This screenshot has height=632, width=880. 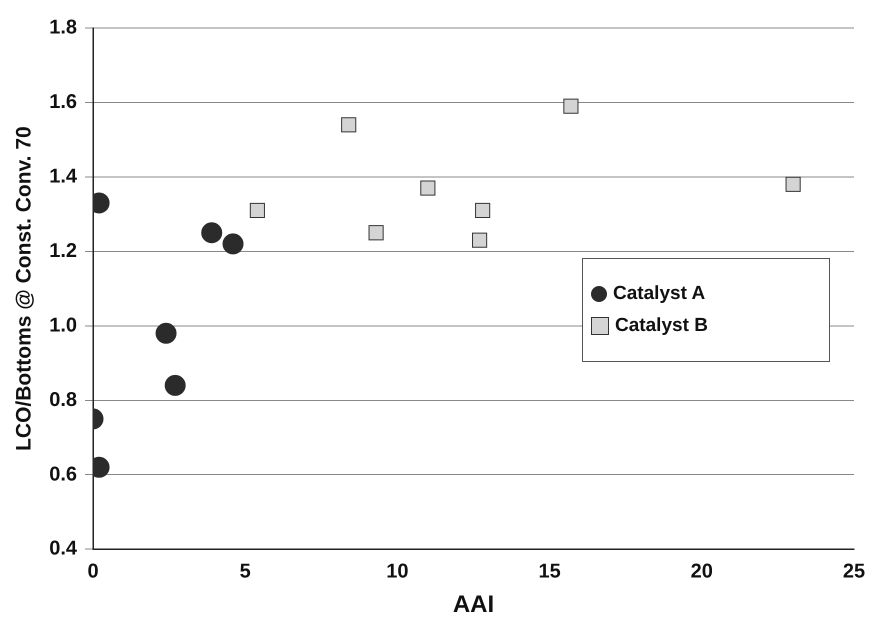 What do you see at coordinates (661, 326) in the screenshot?
I see `legend-label: Catalyst B` at bounding box center [661, 326].